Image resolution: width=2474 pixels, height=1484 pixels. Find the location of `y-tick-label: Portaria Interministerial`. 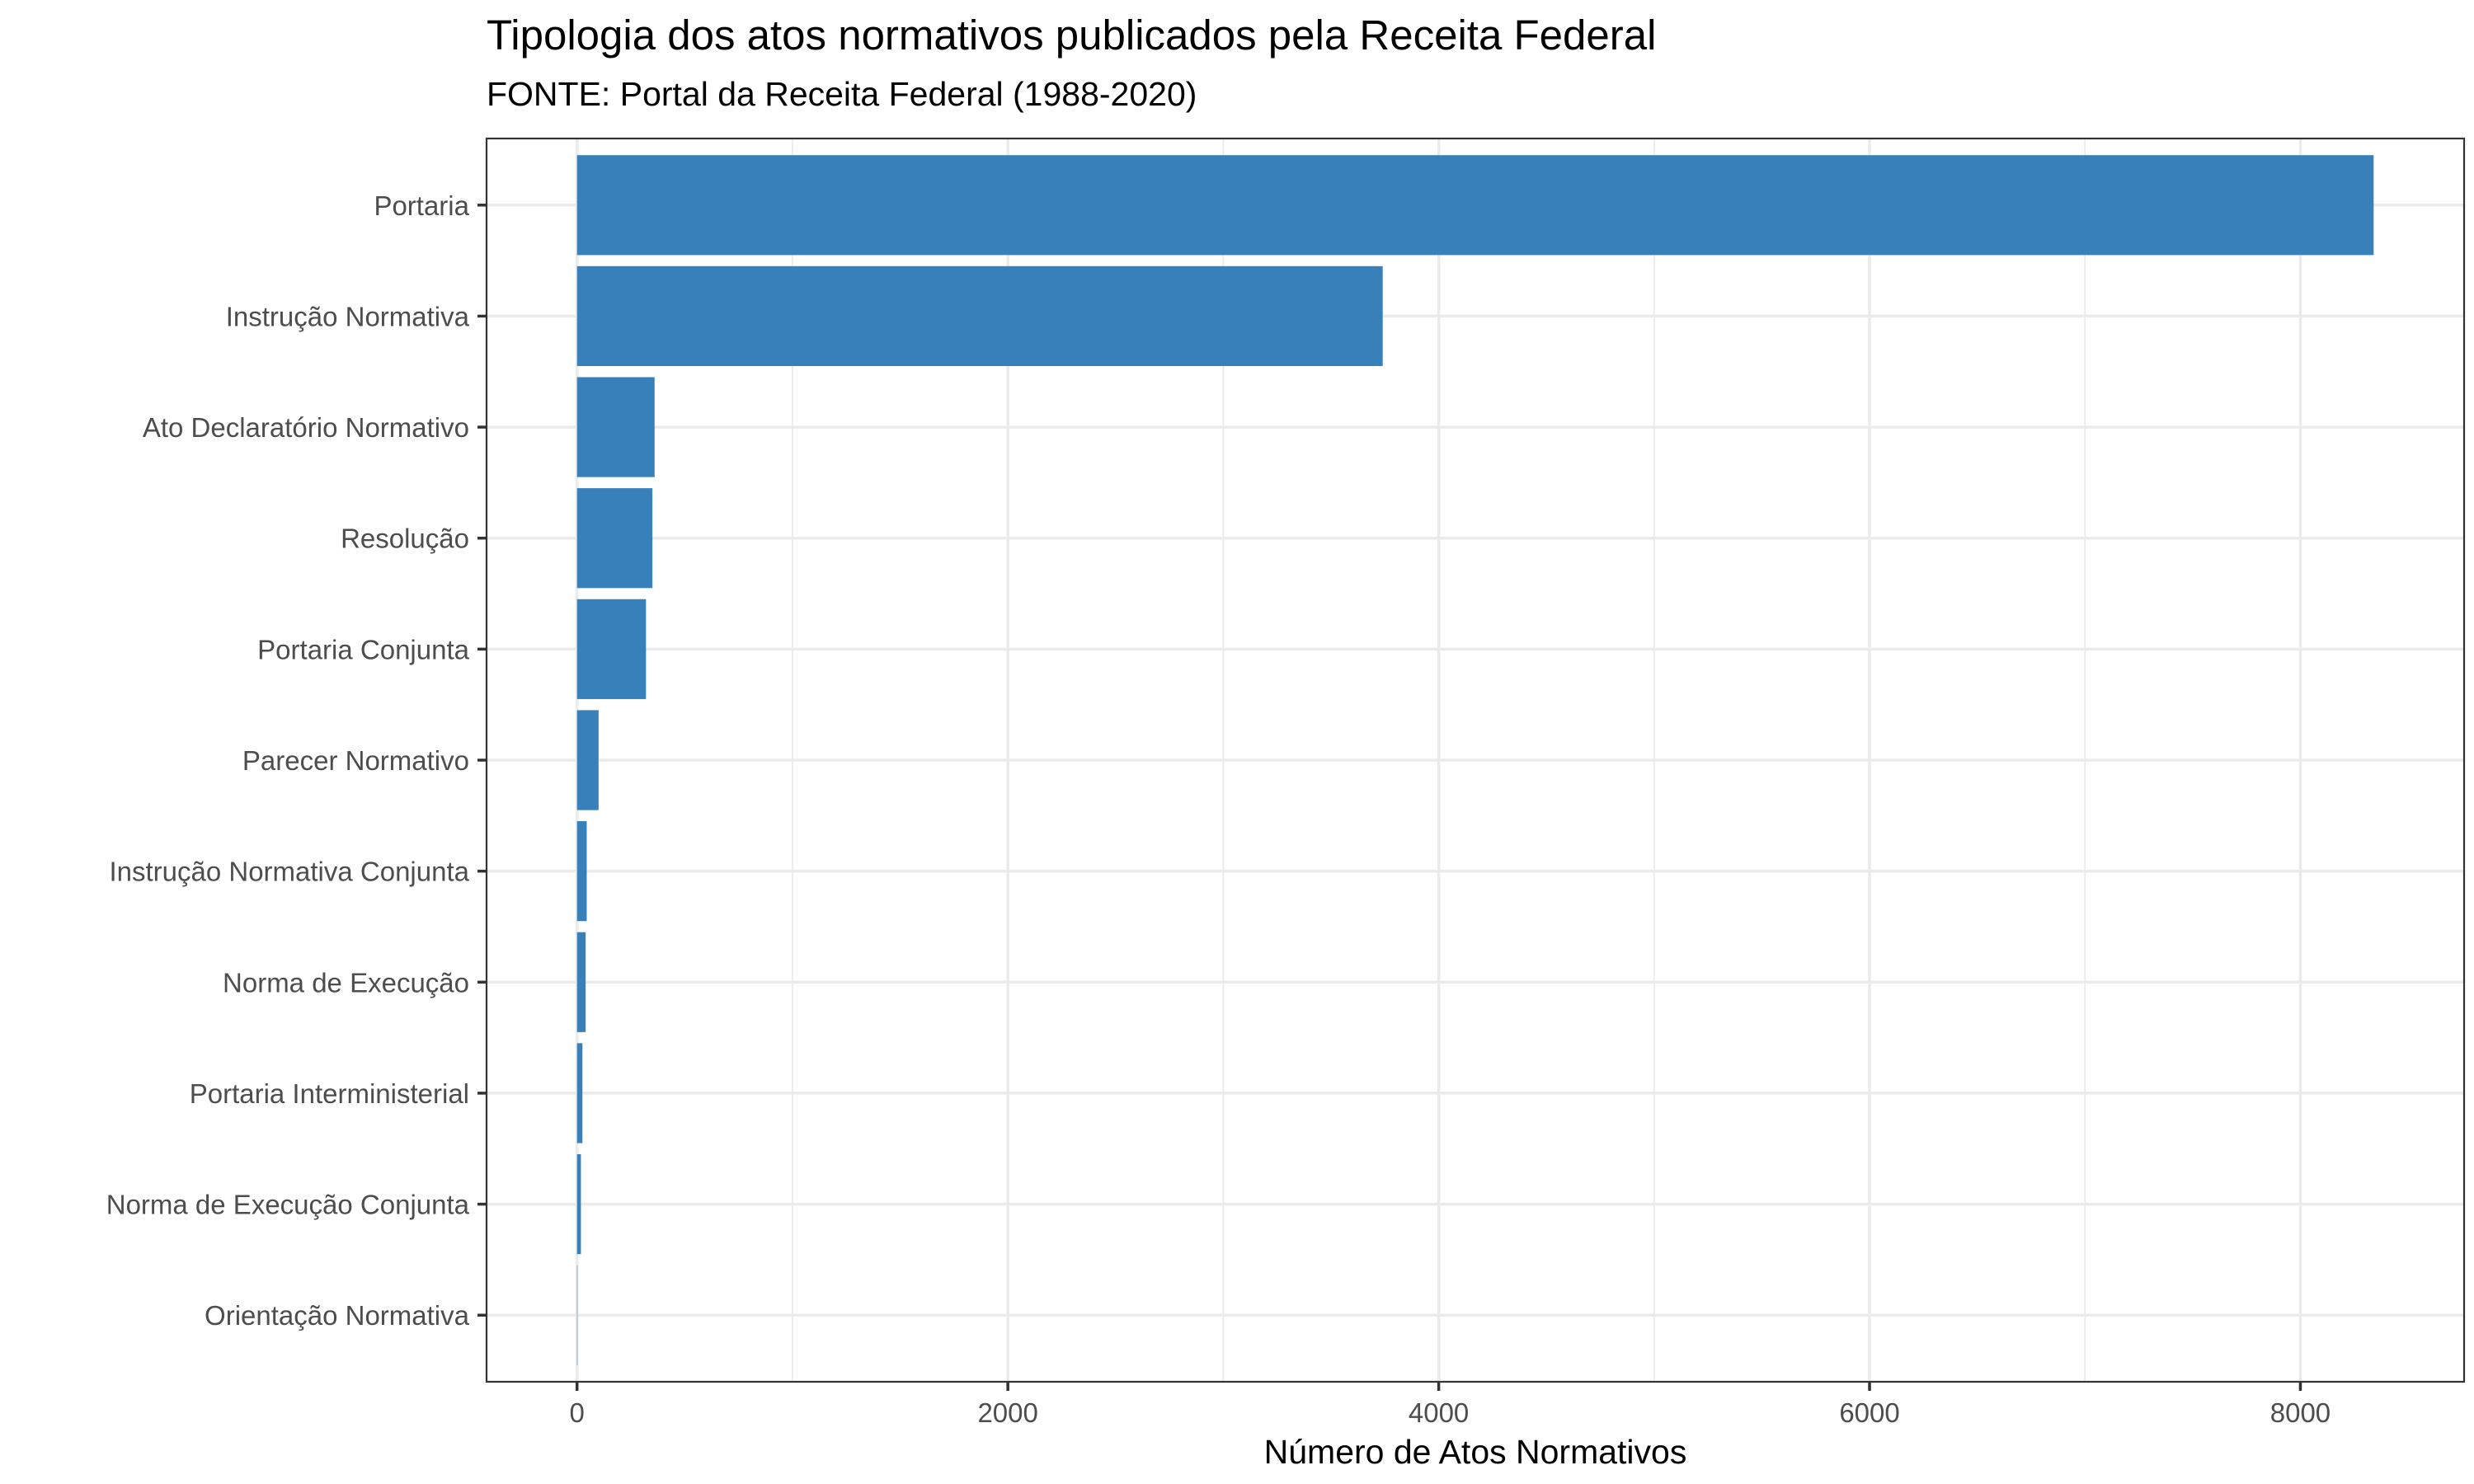

y-tick-label: Portaria Interministerial is located at coordinates (329, 1093).